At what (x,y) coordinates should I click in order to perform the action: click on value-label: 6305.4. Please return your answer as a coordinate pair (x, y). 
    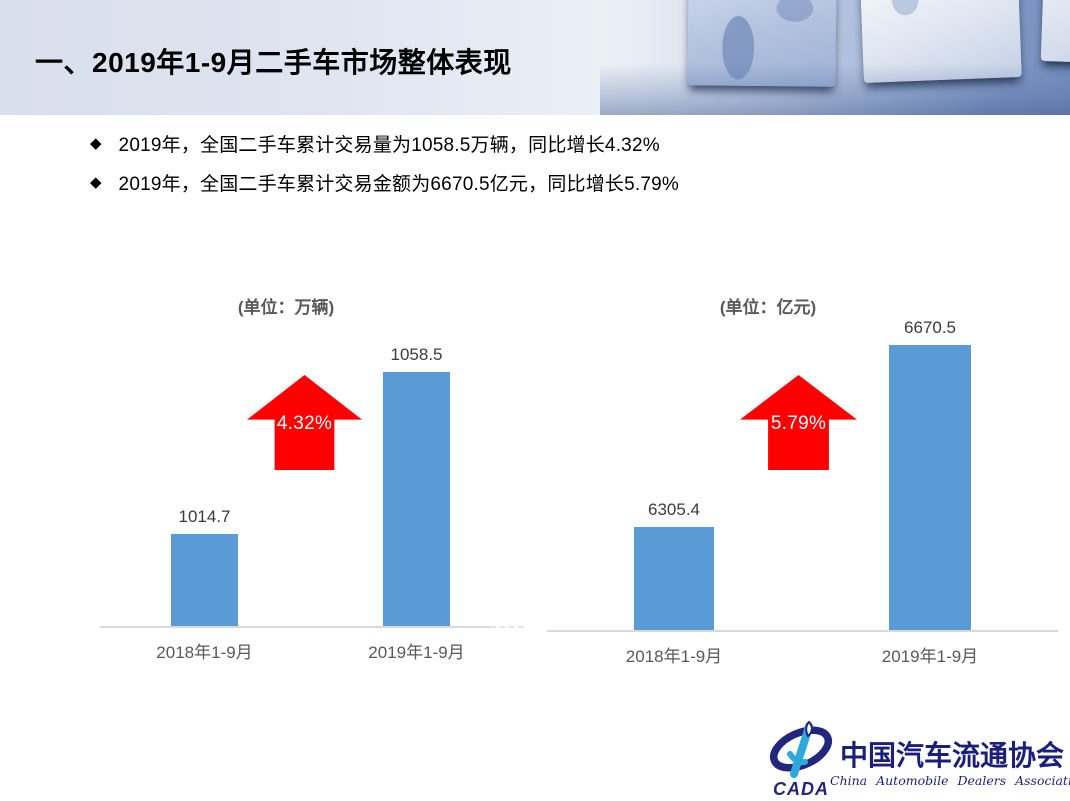
    Looking at the image, I should click on (674, 509).